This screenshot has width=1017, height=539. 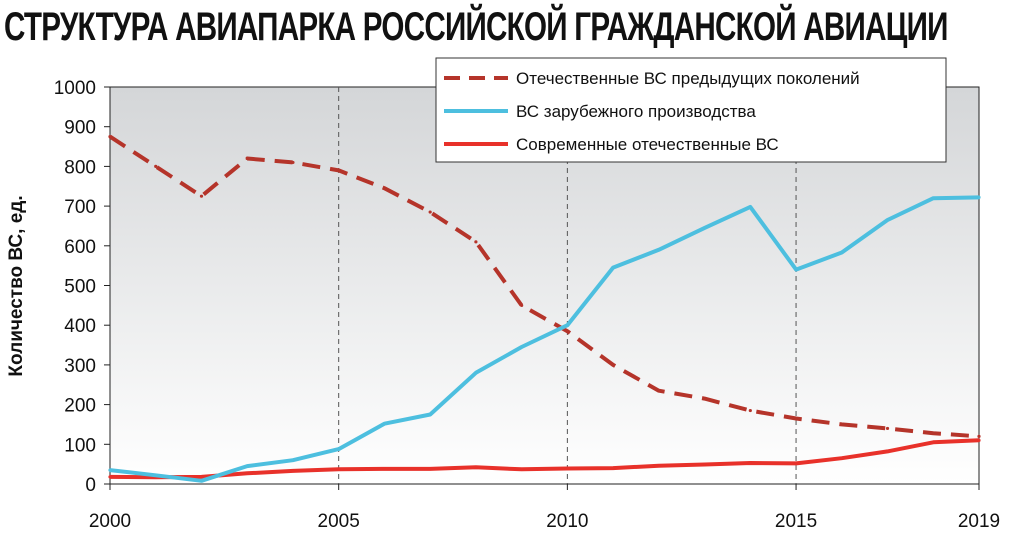 What do you see at coordinates (647, 144) in the screenshot?
I see `legend-label-2: Современные отечественные ВС` at bounding box center [647, 144].